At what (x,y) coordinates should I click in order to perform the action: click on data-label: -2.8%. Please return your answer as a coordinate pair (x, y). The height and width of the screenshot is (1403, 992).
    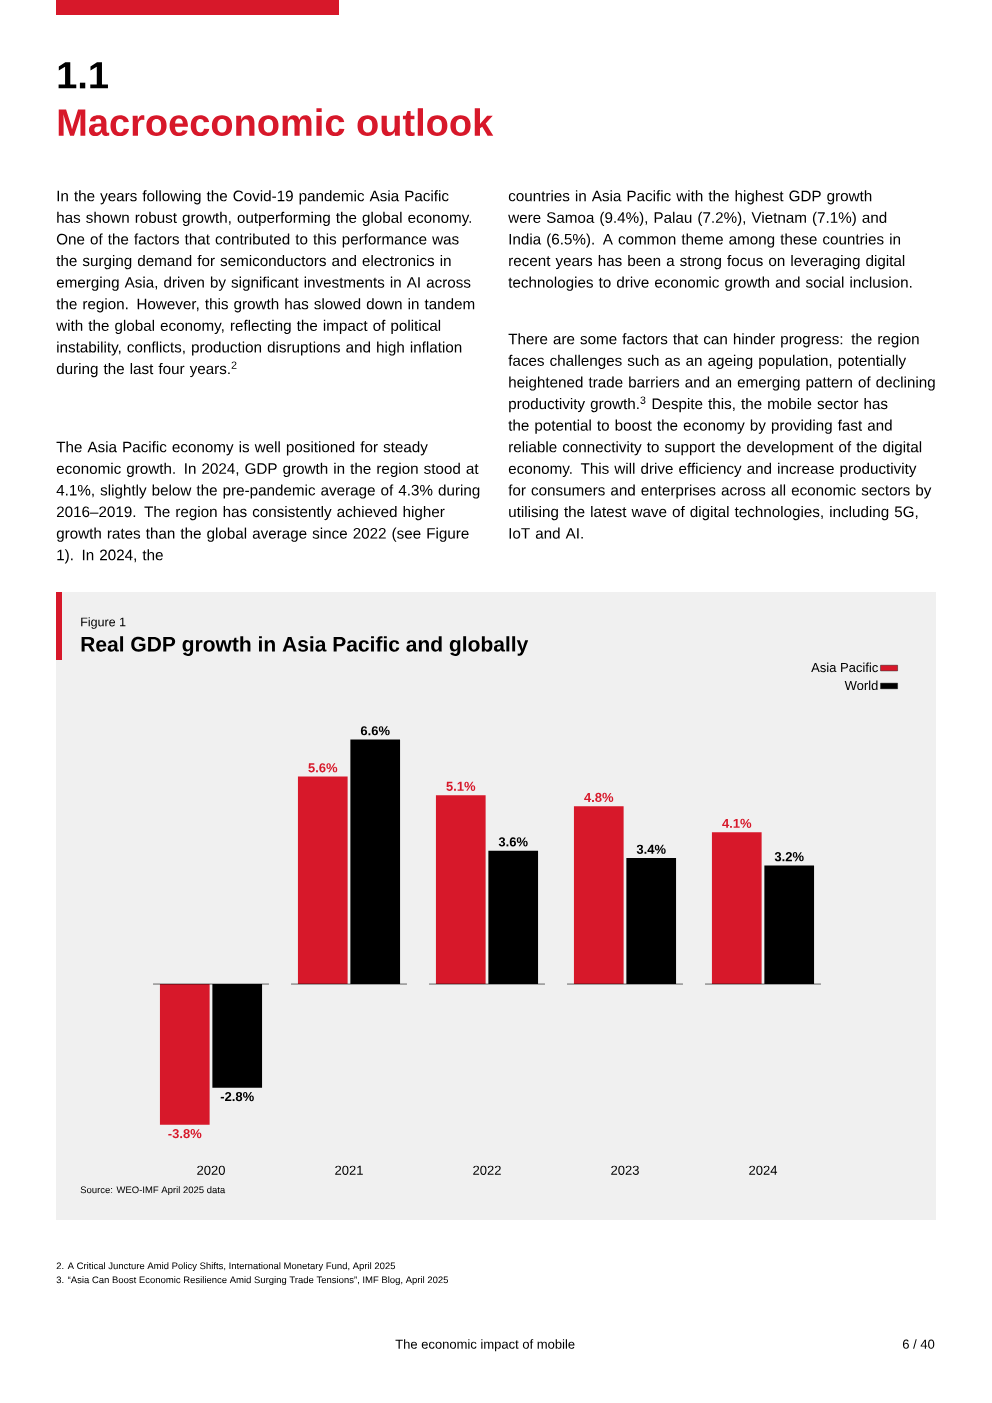
    Looking at the image, I should click on (237, 1096).